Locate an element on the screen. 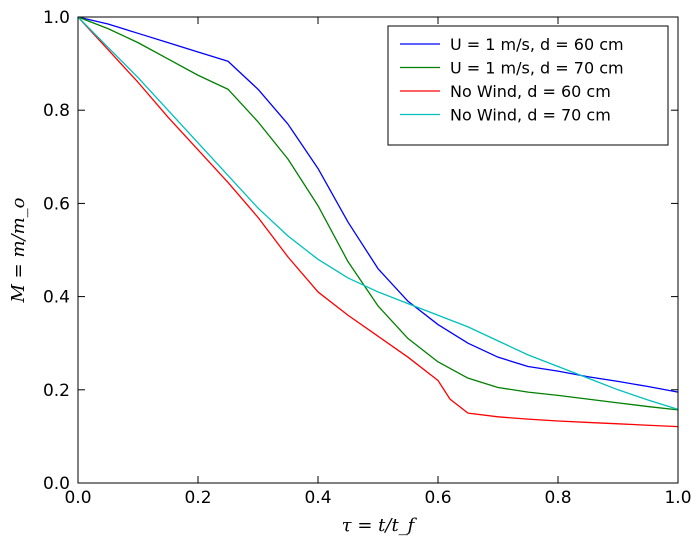 The image size is (700, 547). y-tick-label: 0.2 is located at coordinates (56, 391).